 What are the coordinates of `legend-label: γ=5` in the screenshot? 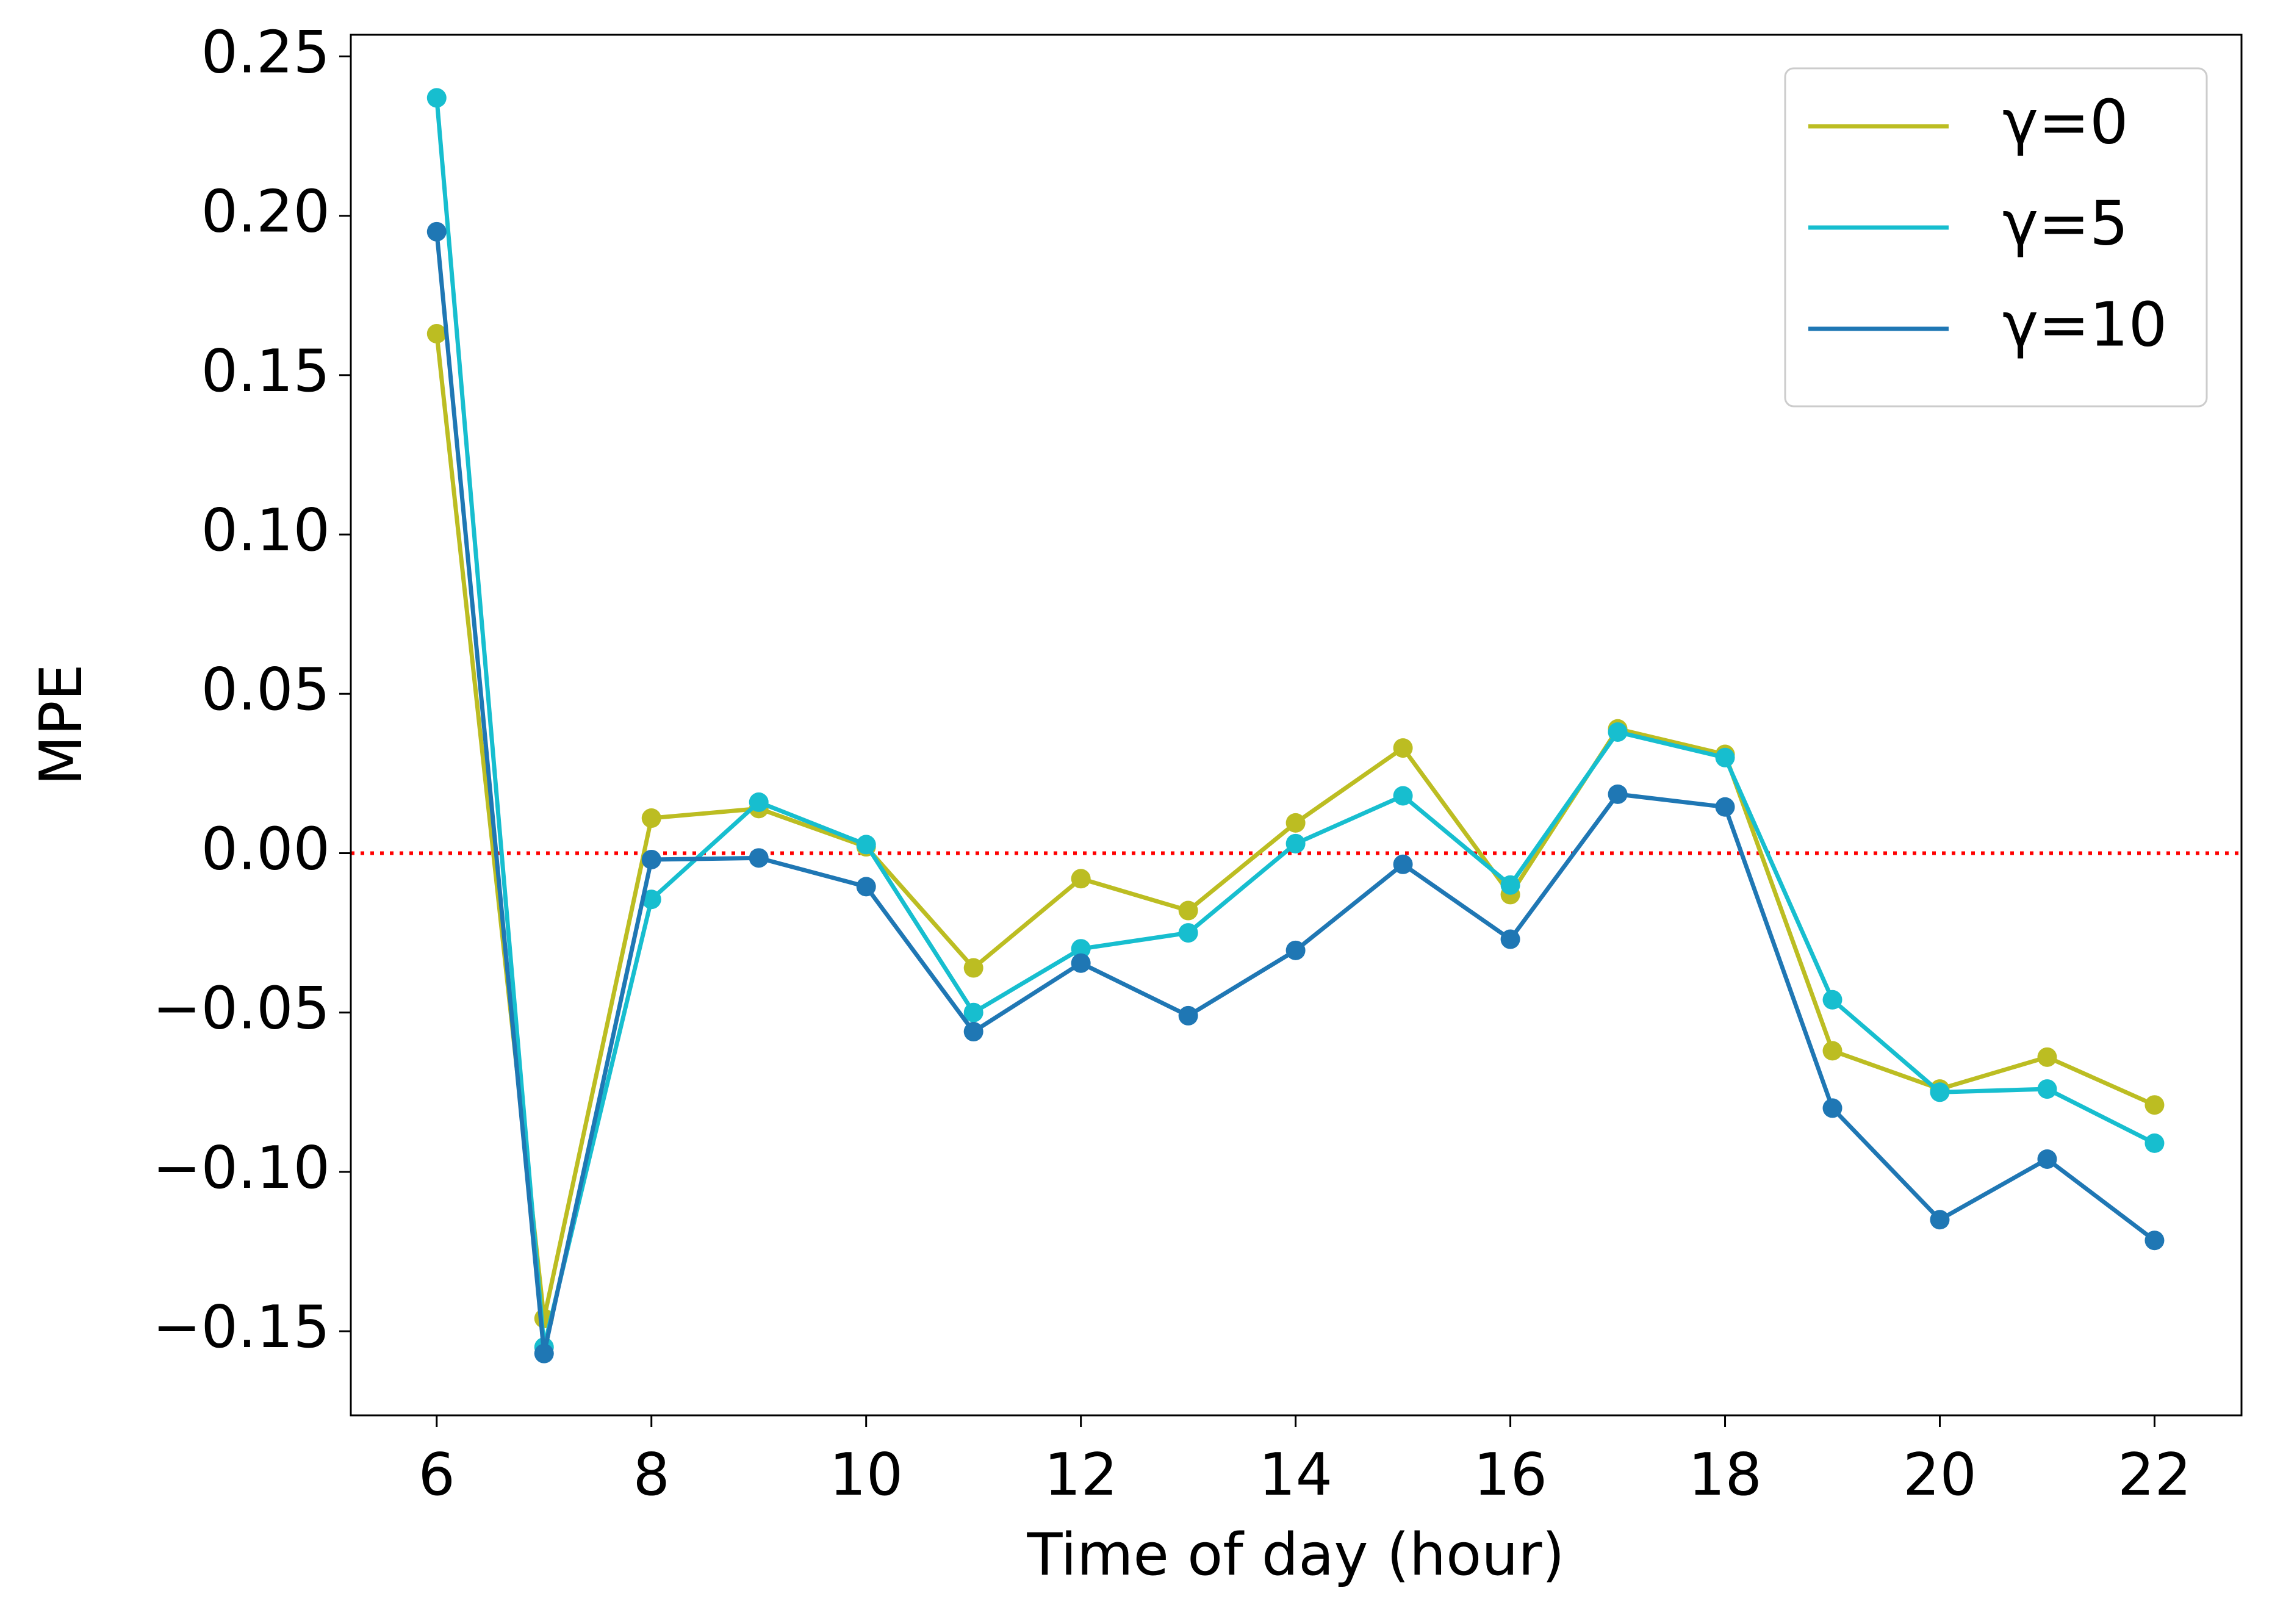 It's located at (2065, 223).